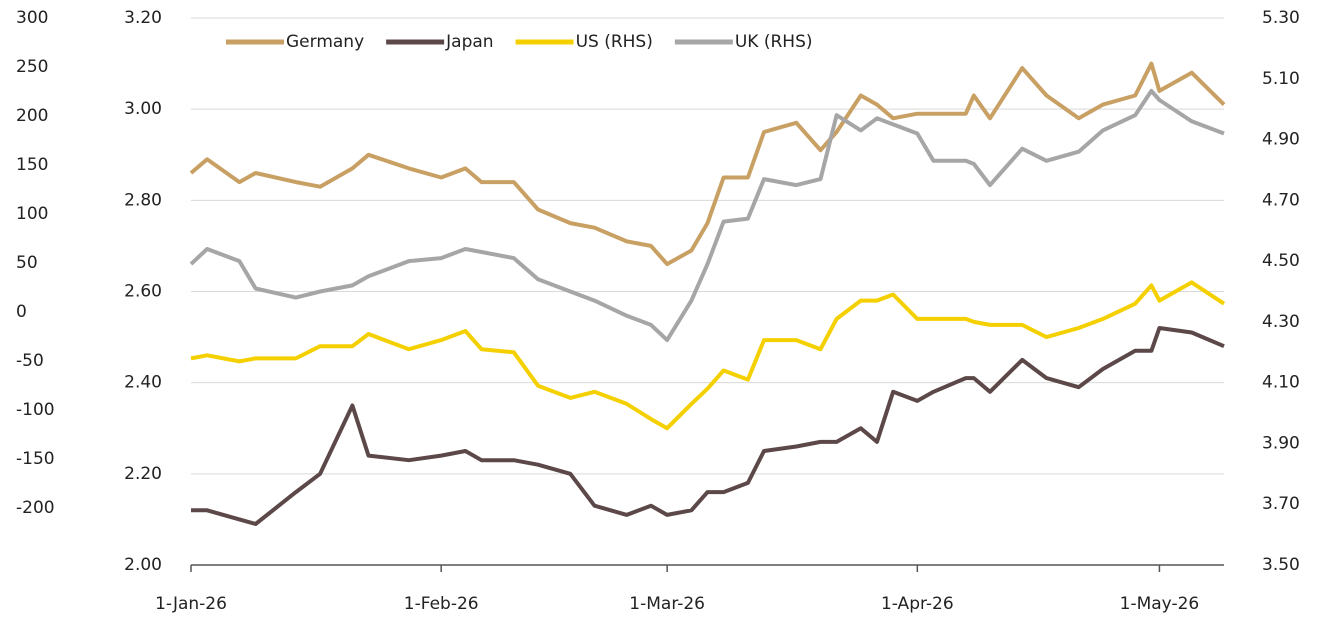 Image resolution: width=1320 pixels, height=623 pixels. I want to click on y-tick-label: 2.60, so click(143, 292).